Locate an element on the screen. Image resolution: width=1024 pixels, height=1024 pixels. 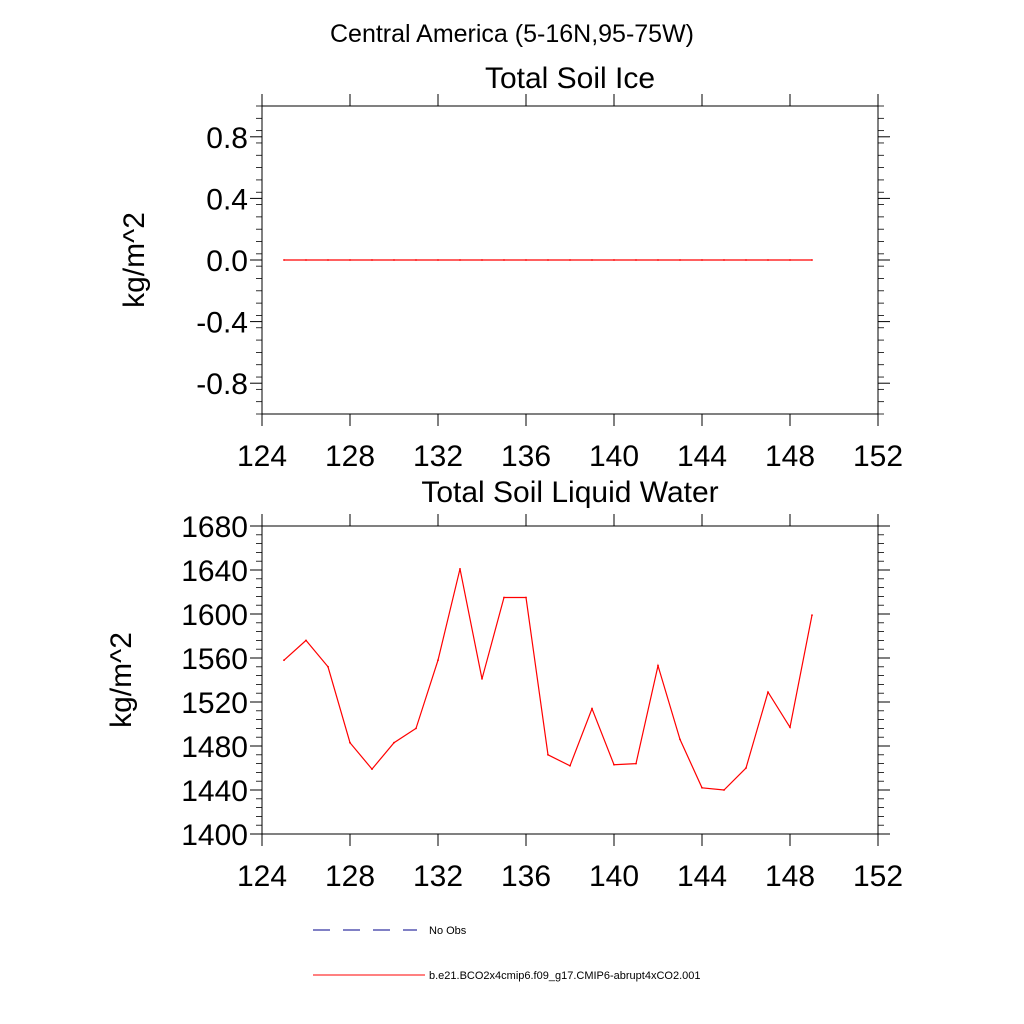
legend-item-obs: No Obs is located at coordinates (390, 931).